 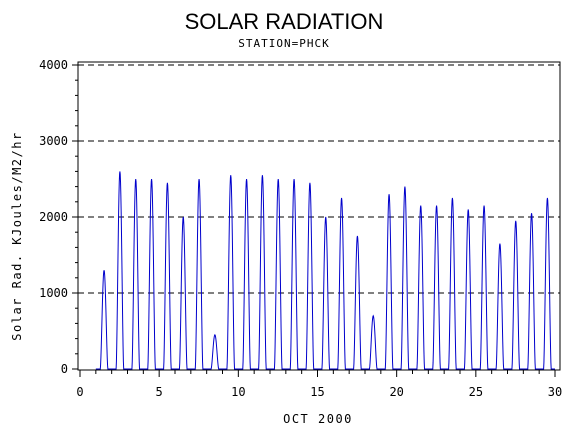 I want to click on x-tick-label: 30, so click(x=555, y=392).